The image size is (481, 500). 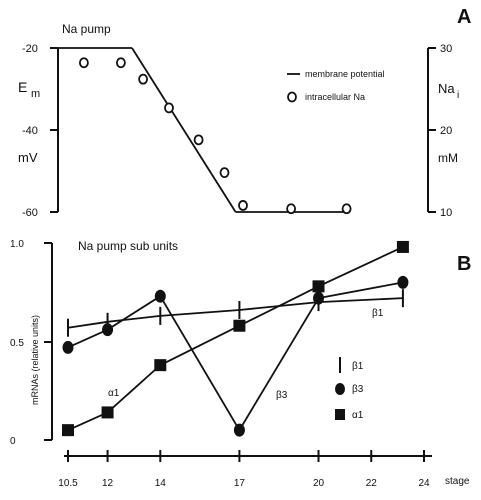 What do you see at coordinates (68, 483) in the screenshot?
I see `panel-b-x-tick-label: 10.5` at bounding box center [68, 483].